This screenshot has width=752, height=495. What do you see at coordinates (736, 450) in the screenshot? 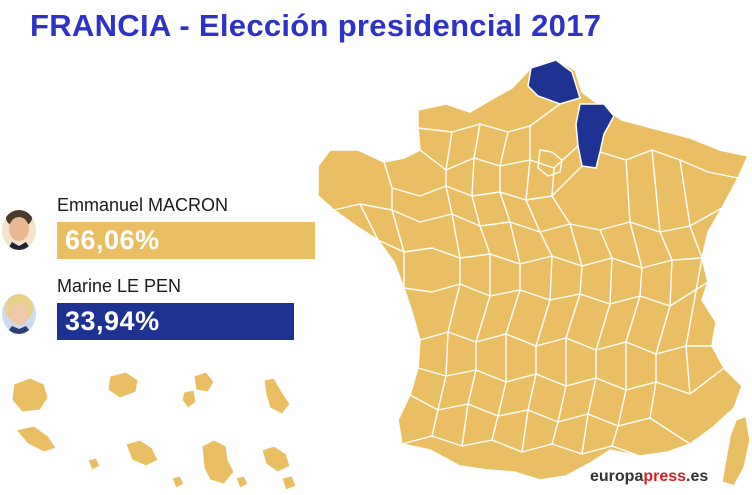
I see `corsica` at bounding box center [736, 450].